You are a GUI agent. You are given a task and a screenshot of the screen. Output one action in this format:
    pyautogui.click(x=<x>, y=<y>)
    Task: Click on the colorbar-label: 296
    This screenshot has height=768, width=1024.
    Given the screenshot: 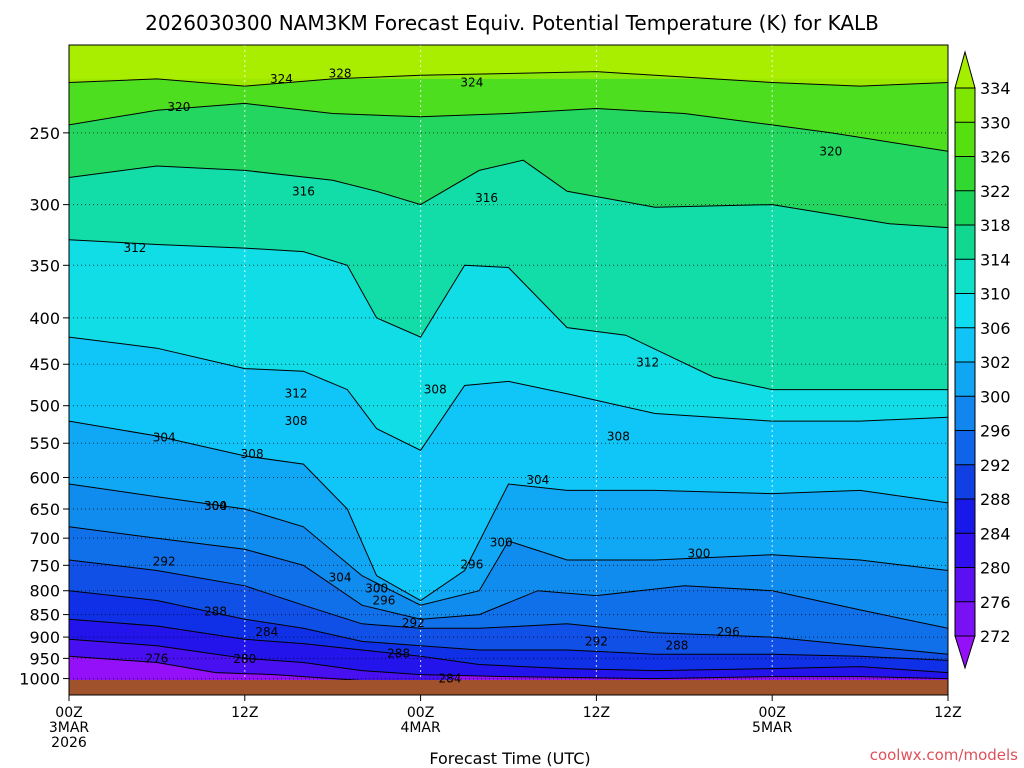 What is the action you would take?
    pyautogui.click(x=995, y=431)
    